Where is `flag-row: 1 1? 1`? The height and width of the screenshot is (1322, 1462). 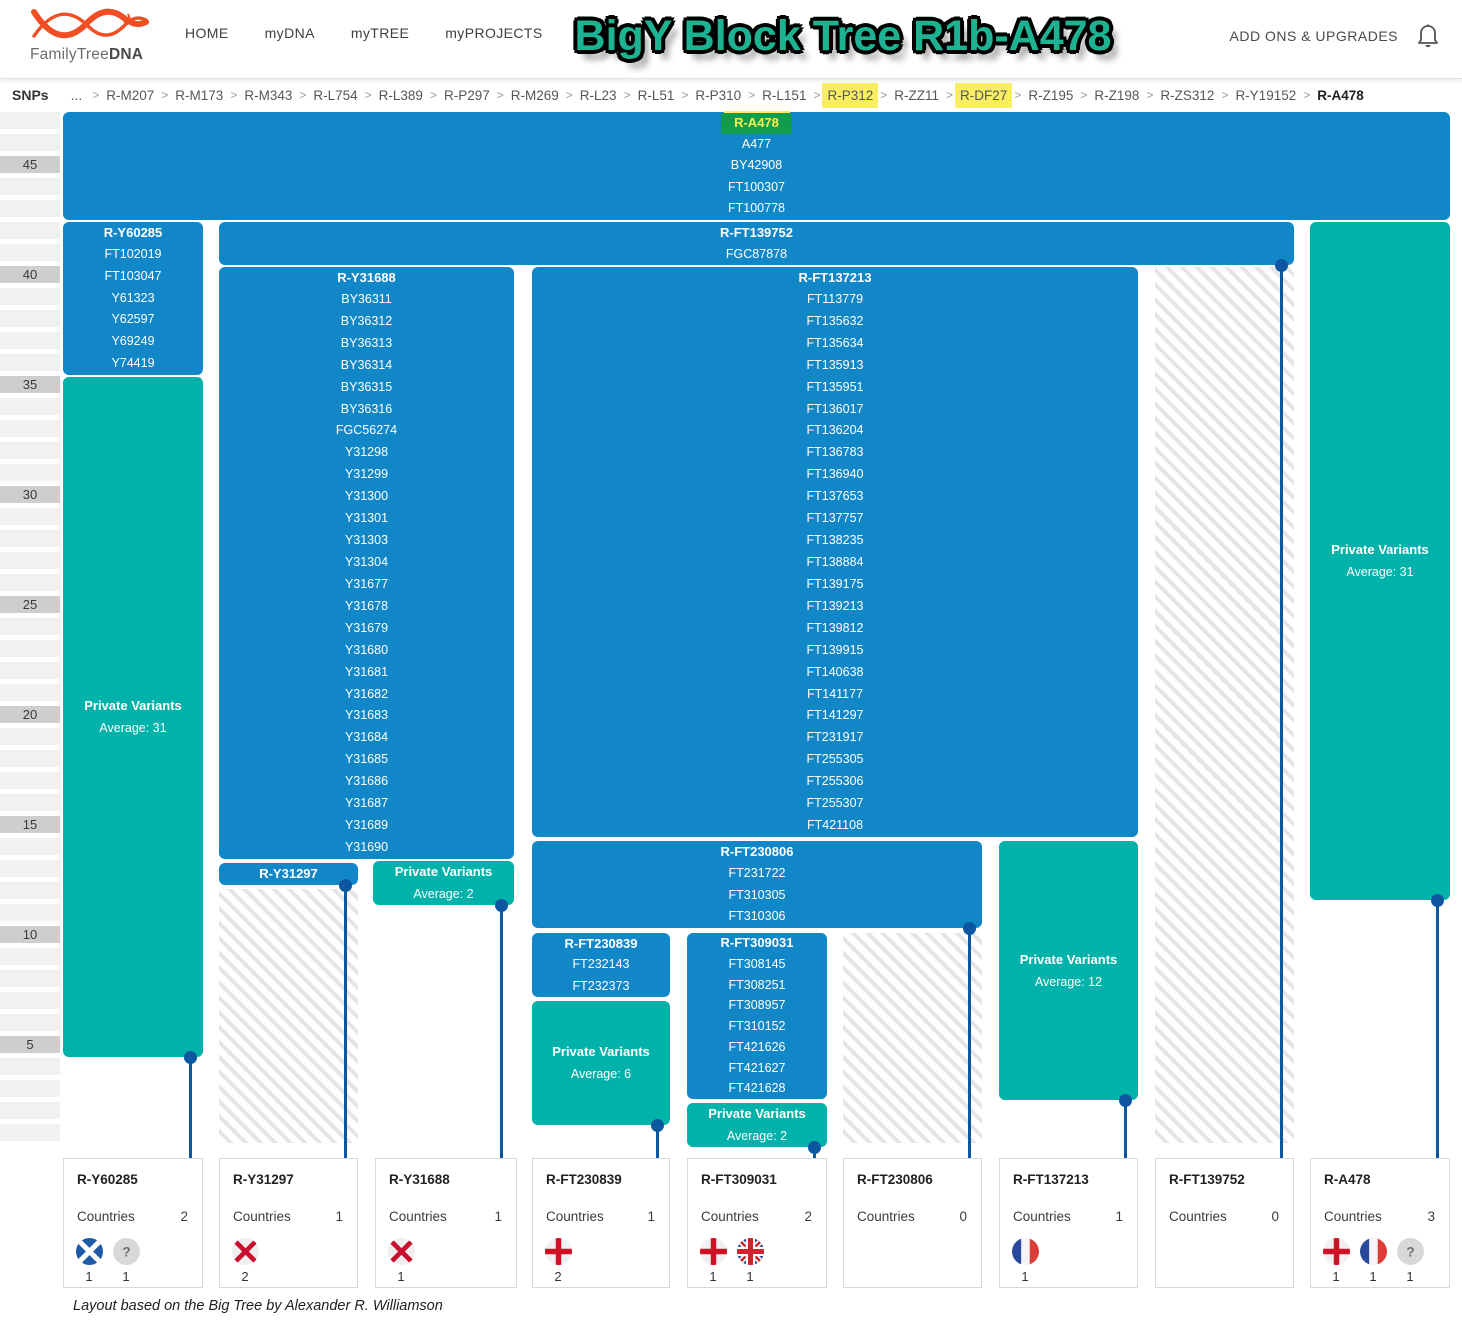
flag-row: 1 1? 1 is located at coordinates (1385, 1261).